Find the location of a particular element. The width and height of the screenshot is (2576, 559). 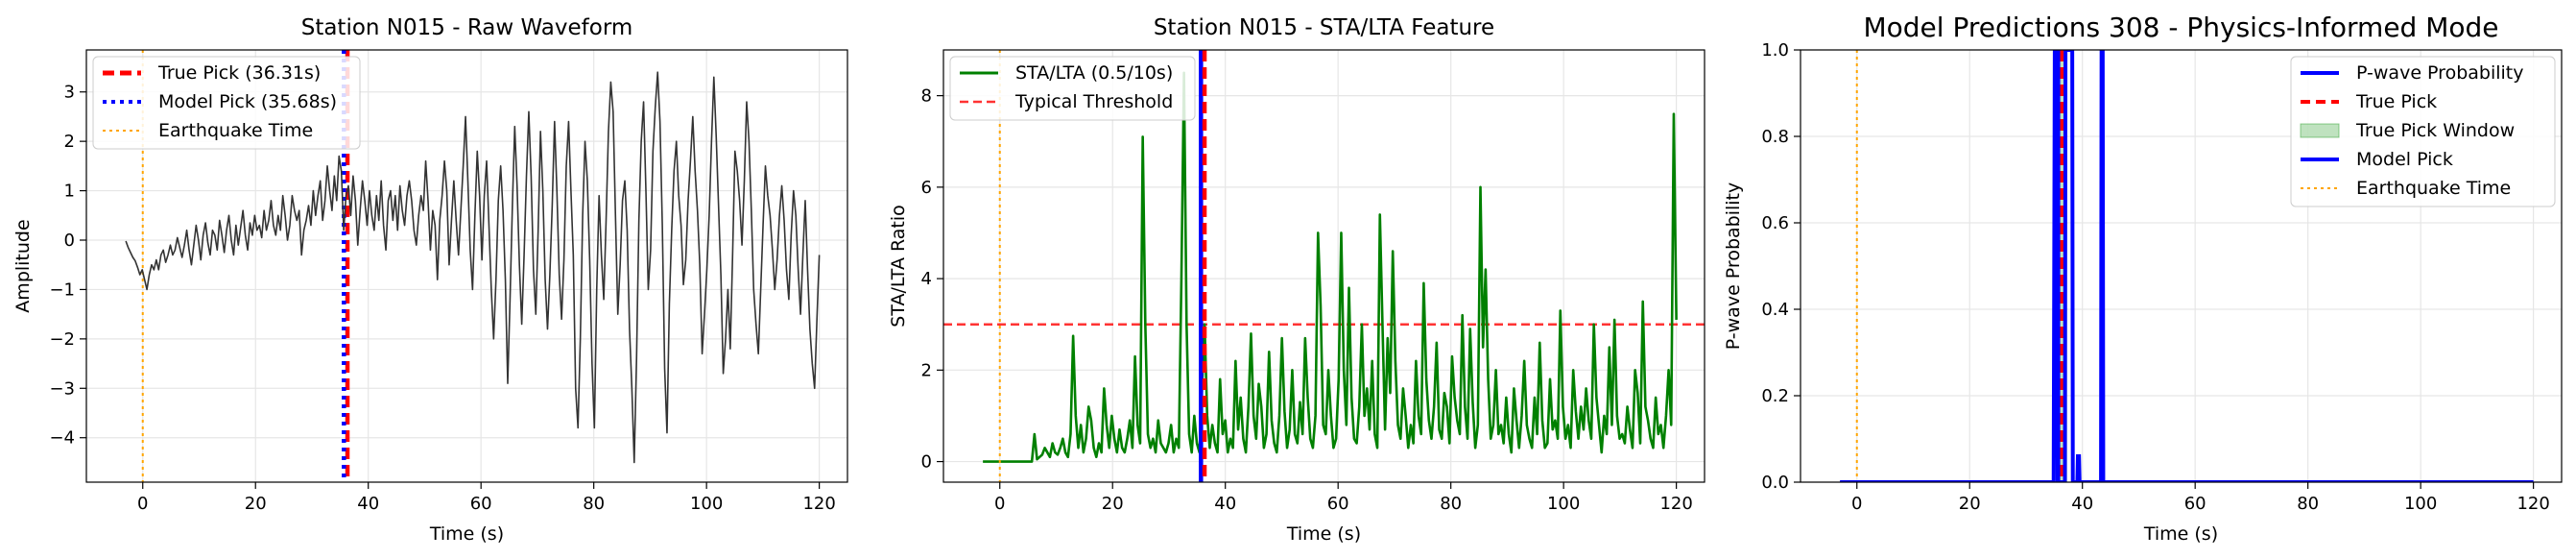

y-axis-ticks: 0 2 4 6 8 is located at coordinates (932, 279).